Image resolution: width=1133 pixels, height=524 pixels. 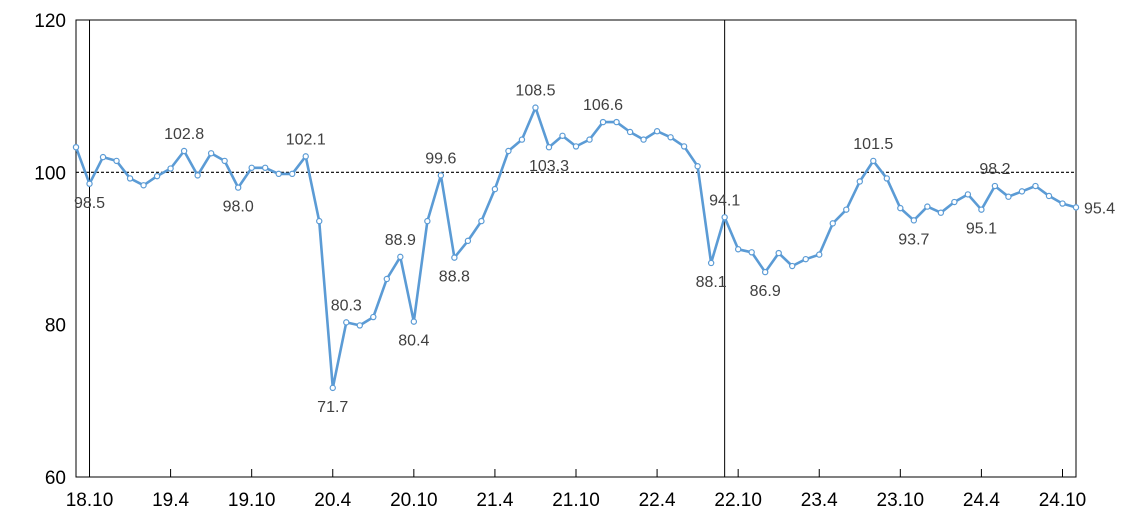 What do you see at coordinates (873, 144) in the screenshot?
I see `data-label: 101.5` at bounding box center [873, 144].